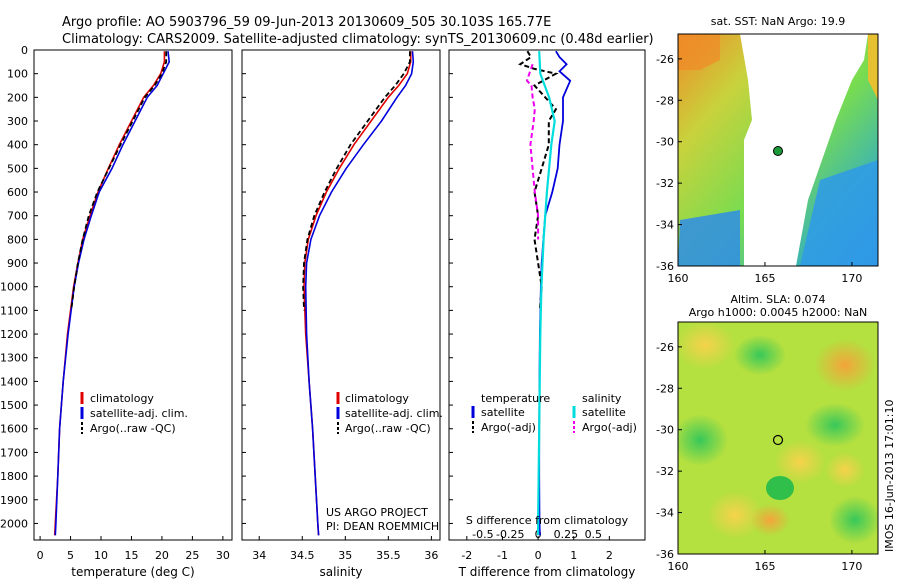 This screenshot has height=580, width=900. What do you see at coordinates (14, 358) in the screenshot?
I see `depth-tick-label: 1300` at bounding box center [14, 358].